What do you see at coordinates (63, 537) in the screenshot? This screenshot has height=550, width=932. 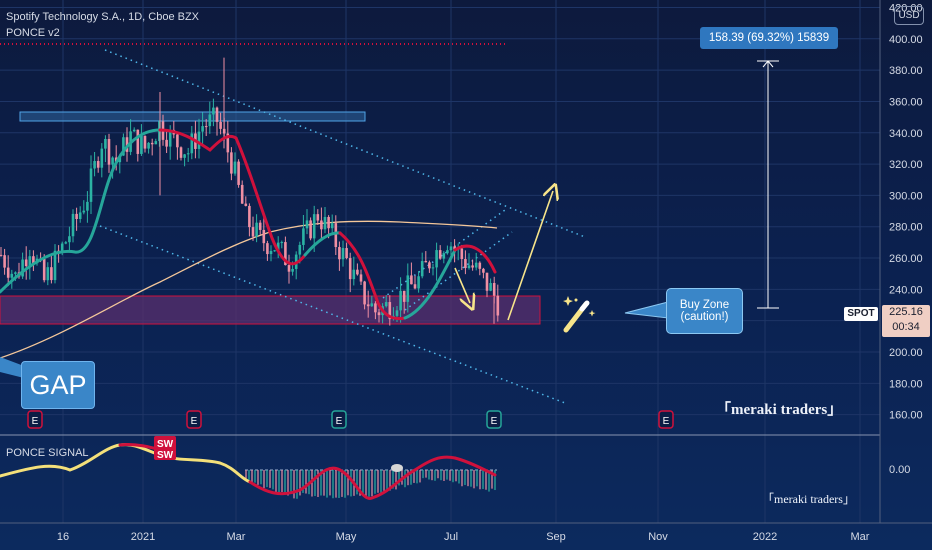 I see `time-tick-label: 16` at bounding box center [63, 537].